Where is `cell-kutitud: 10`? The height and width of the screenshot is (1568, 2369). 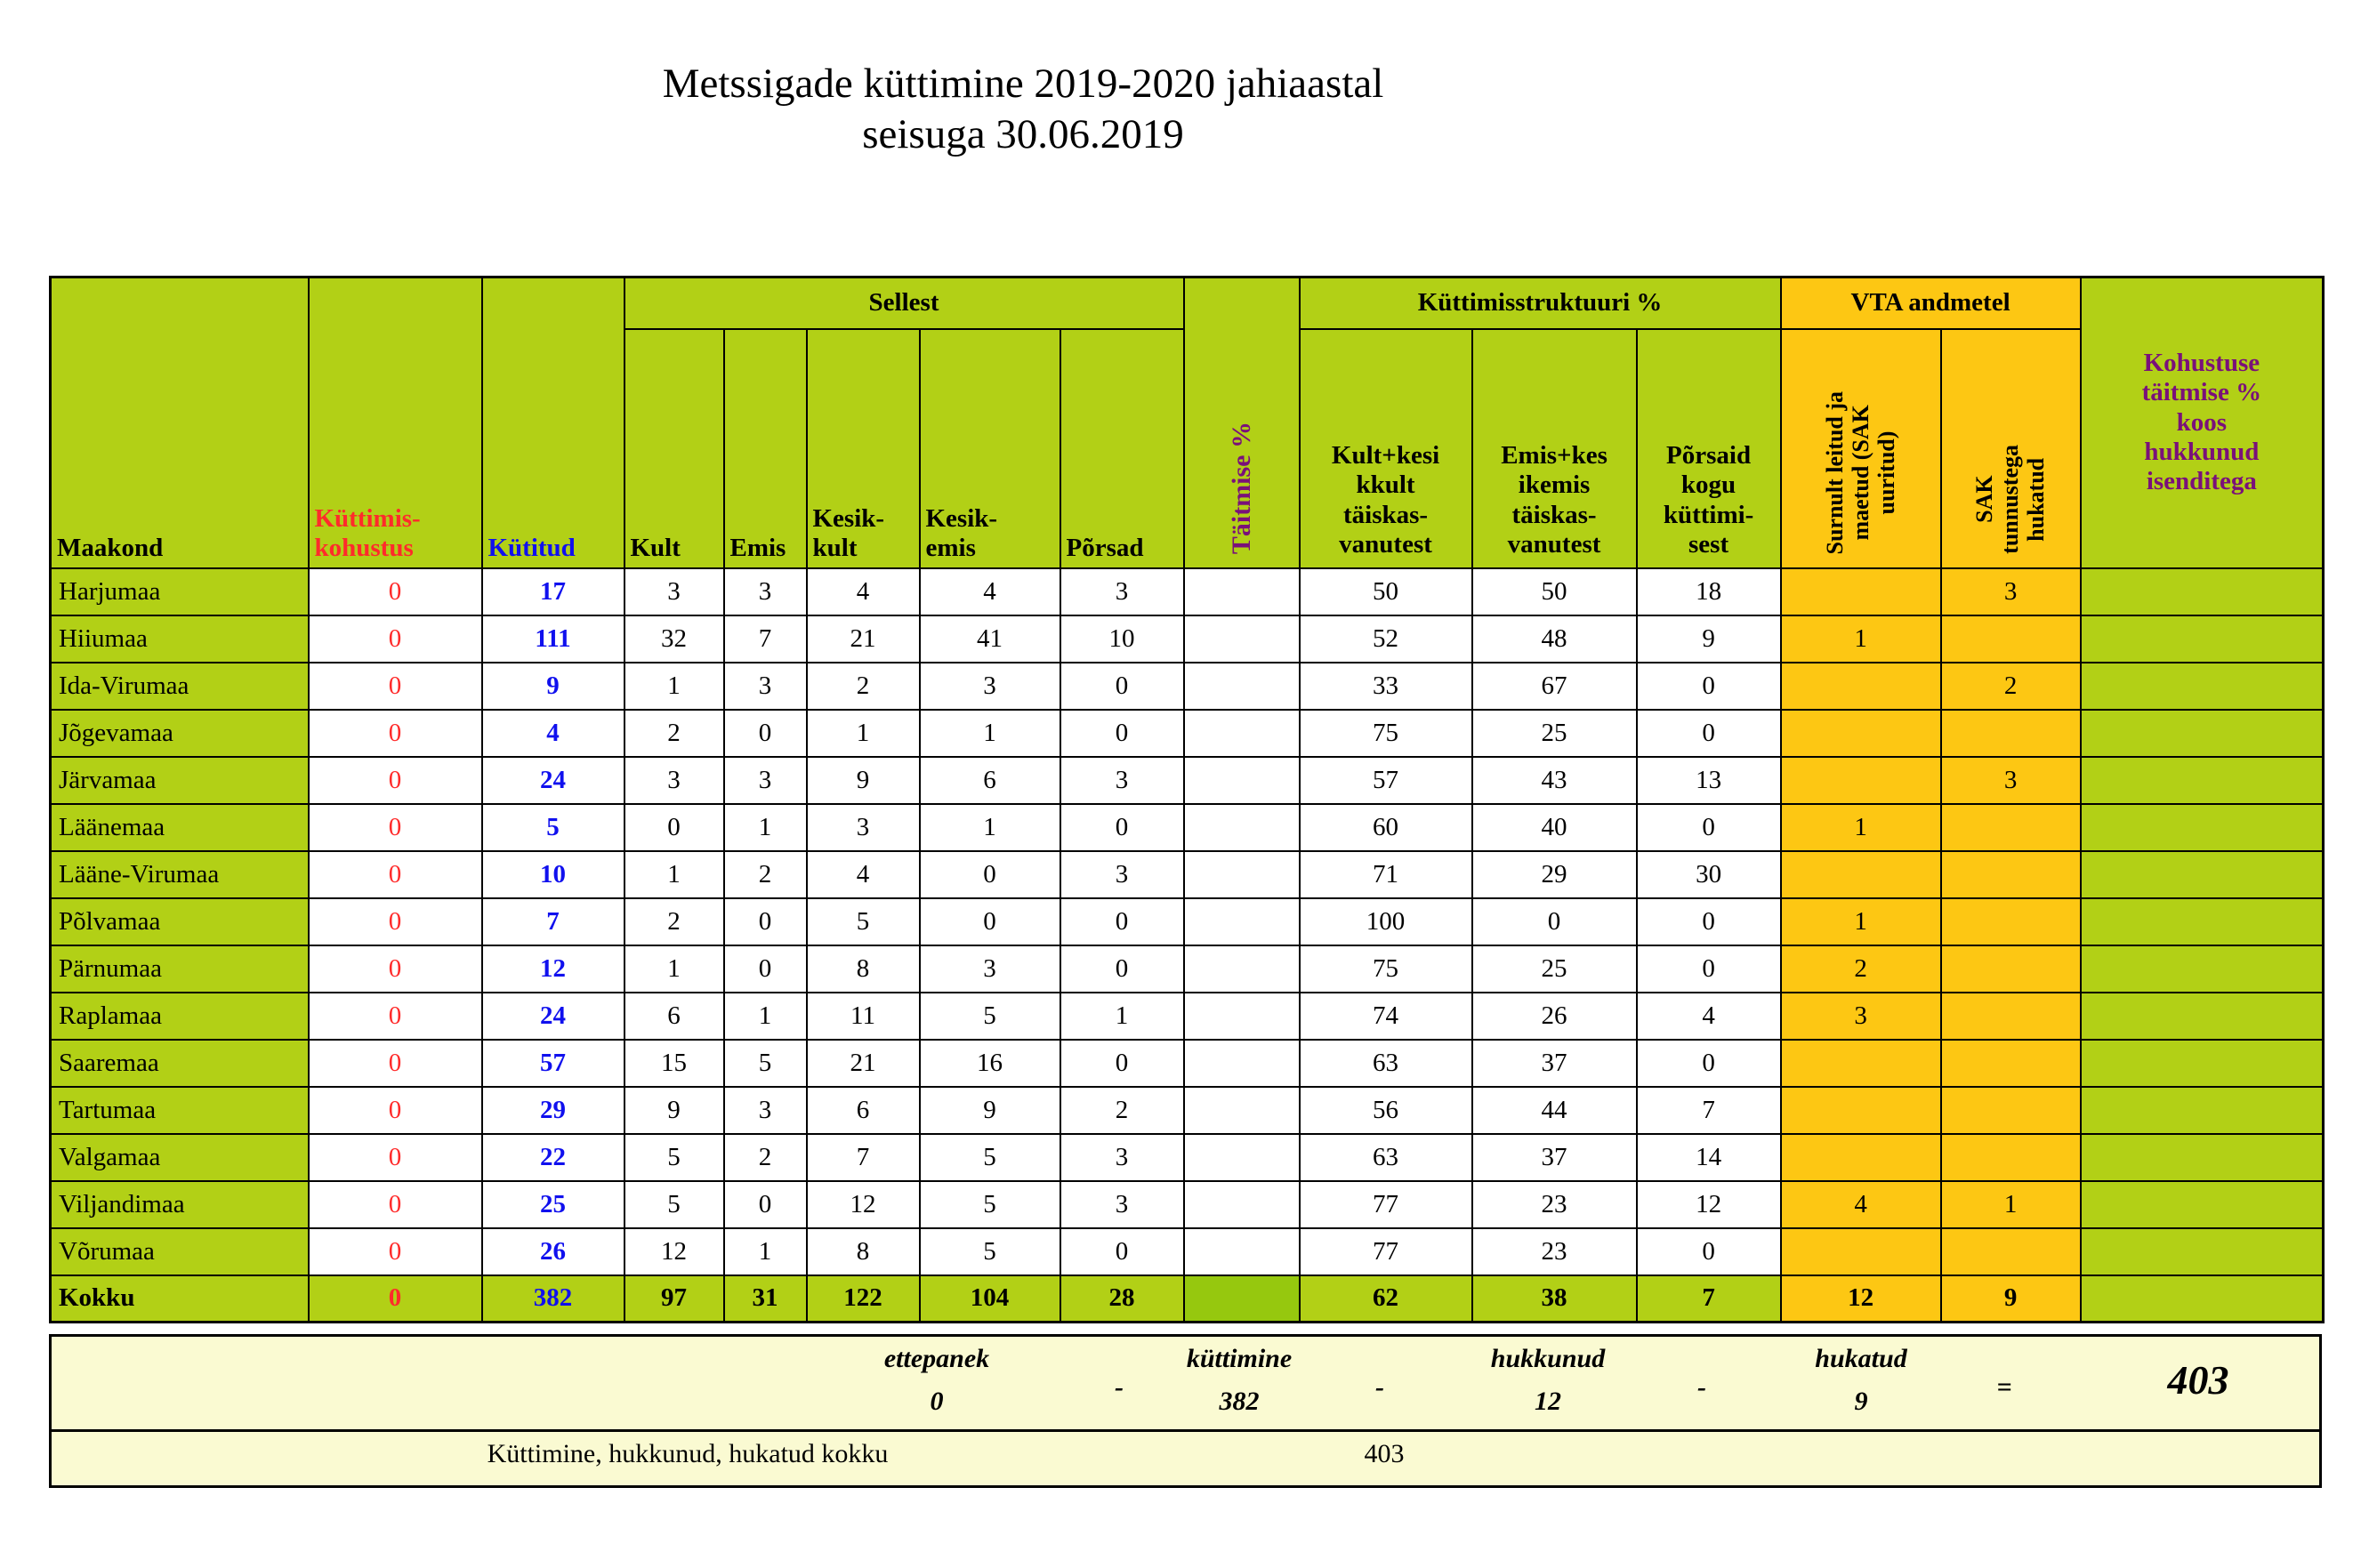
cell-kutitud: 10 is located at coordinates (553, 874).